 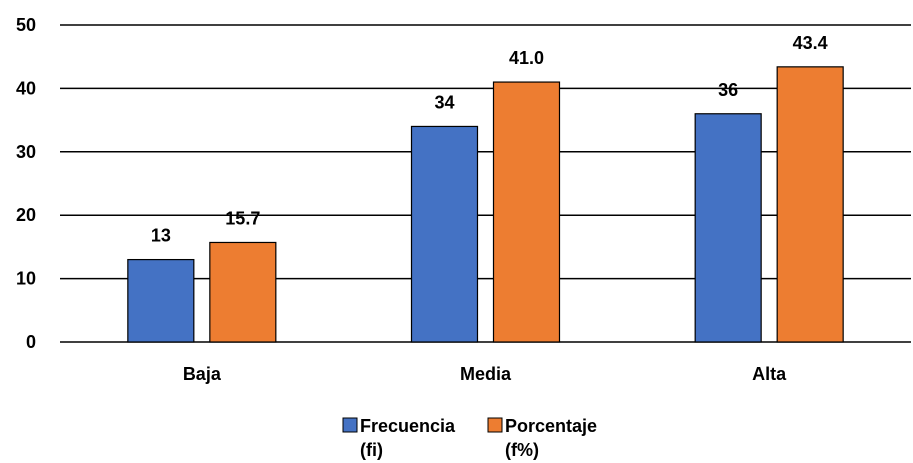 I want to click on bar-alta-porcentaje, so click(x=810, y=204).